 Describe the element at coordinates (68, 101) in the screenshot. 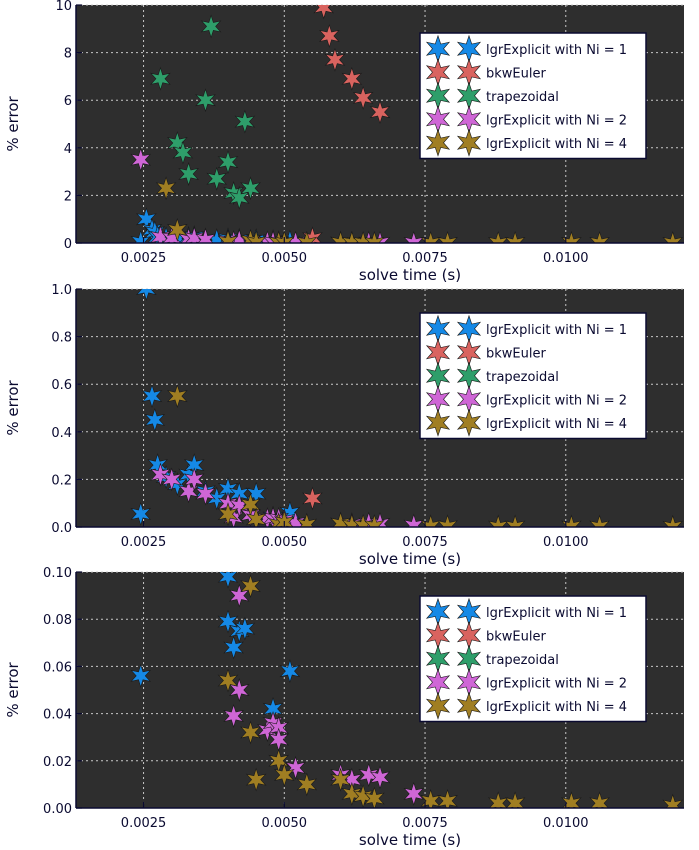

I see `y-tick-label: 6` at that location.